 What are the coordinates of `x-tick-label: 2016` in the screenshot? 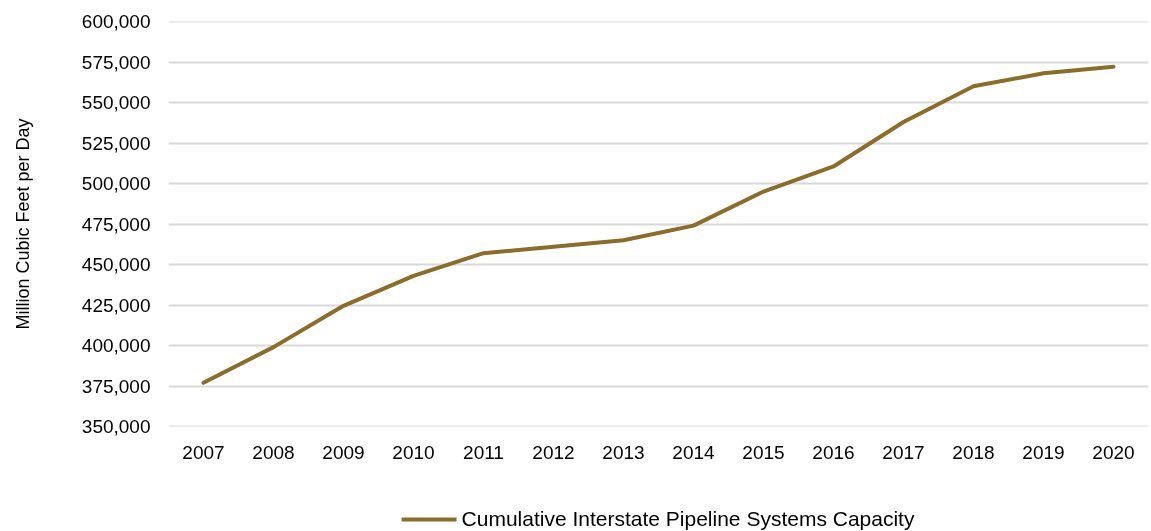 It's located at (833, 452).